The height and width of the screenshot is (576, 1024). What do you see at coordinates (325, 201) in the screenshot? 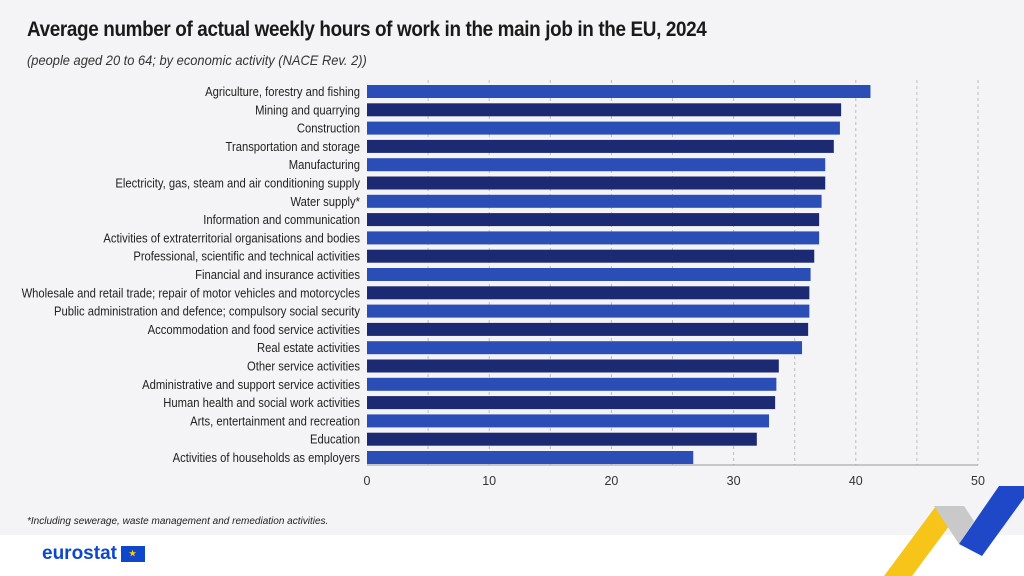
I see `category-label: Water supply*` at bounding box center [325, 201].